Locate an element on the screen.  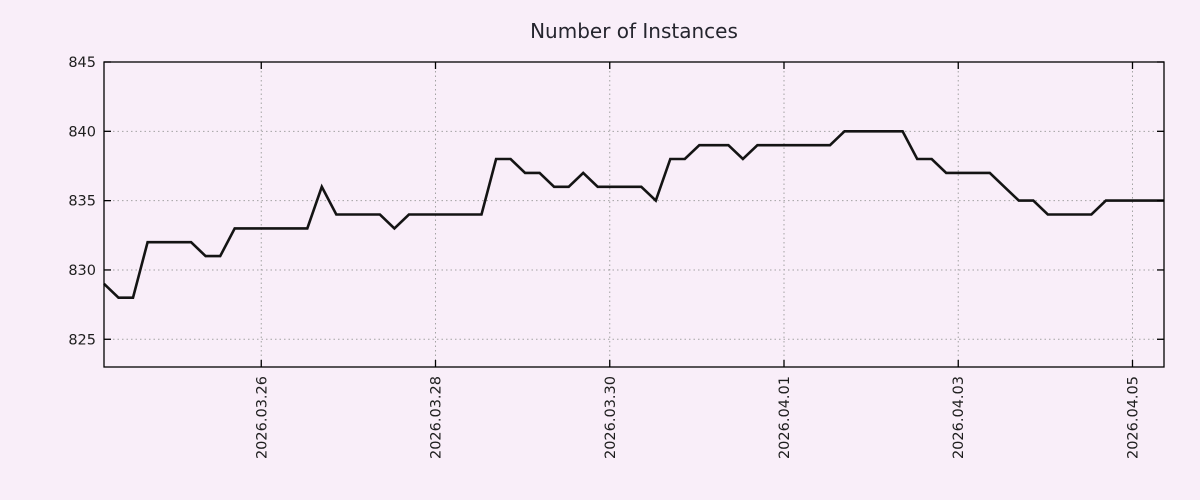
y-tick-label: 845 is located at coordinates (82, 63).